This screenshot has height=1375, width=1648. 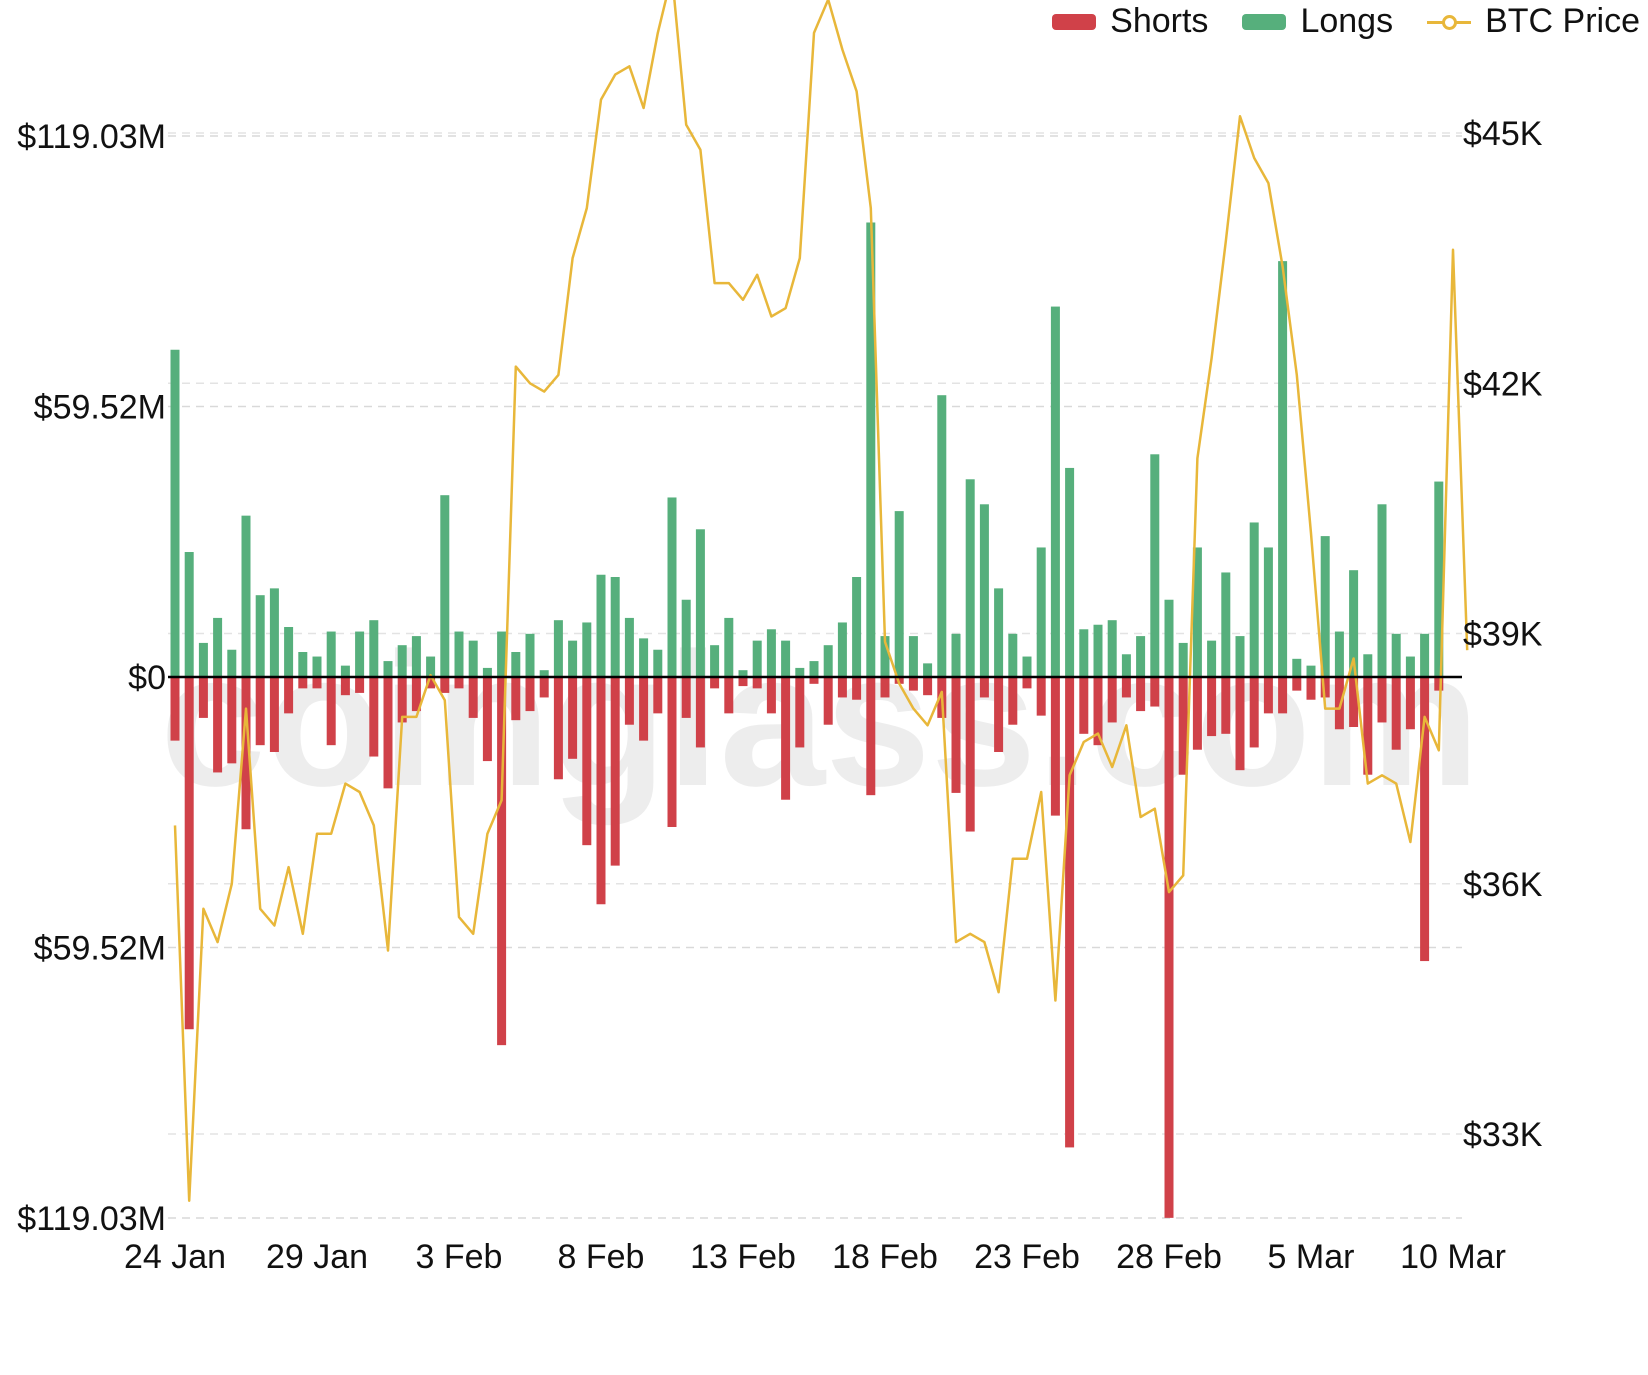 I want to click on right-axis-tick-label: $33K, so click(x=1503, y=1135).